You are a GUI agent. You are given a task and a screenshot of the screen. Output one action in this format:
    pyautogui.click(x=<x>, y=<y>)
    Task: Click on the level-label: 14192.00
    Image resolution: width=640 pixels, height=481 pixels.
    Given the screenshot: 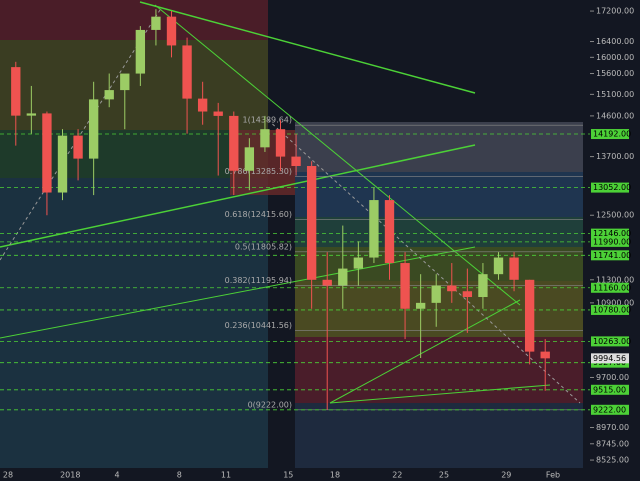 What is the action you would take?
    pyautogui.click(x=612, y=134)
    